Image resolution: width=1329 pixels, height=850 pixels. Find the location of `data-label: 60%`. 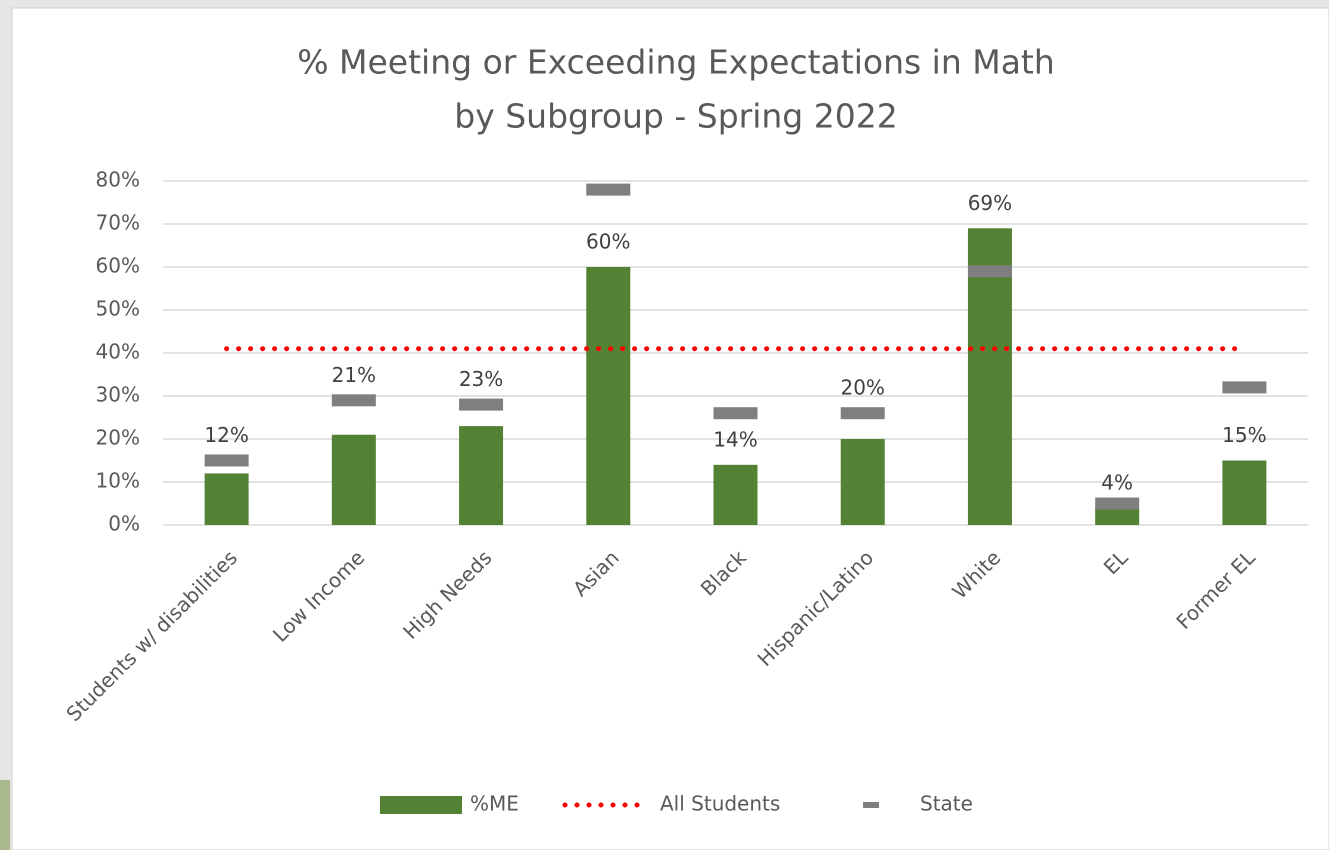

data-label: 60% is located at coordinates (608, 242).